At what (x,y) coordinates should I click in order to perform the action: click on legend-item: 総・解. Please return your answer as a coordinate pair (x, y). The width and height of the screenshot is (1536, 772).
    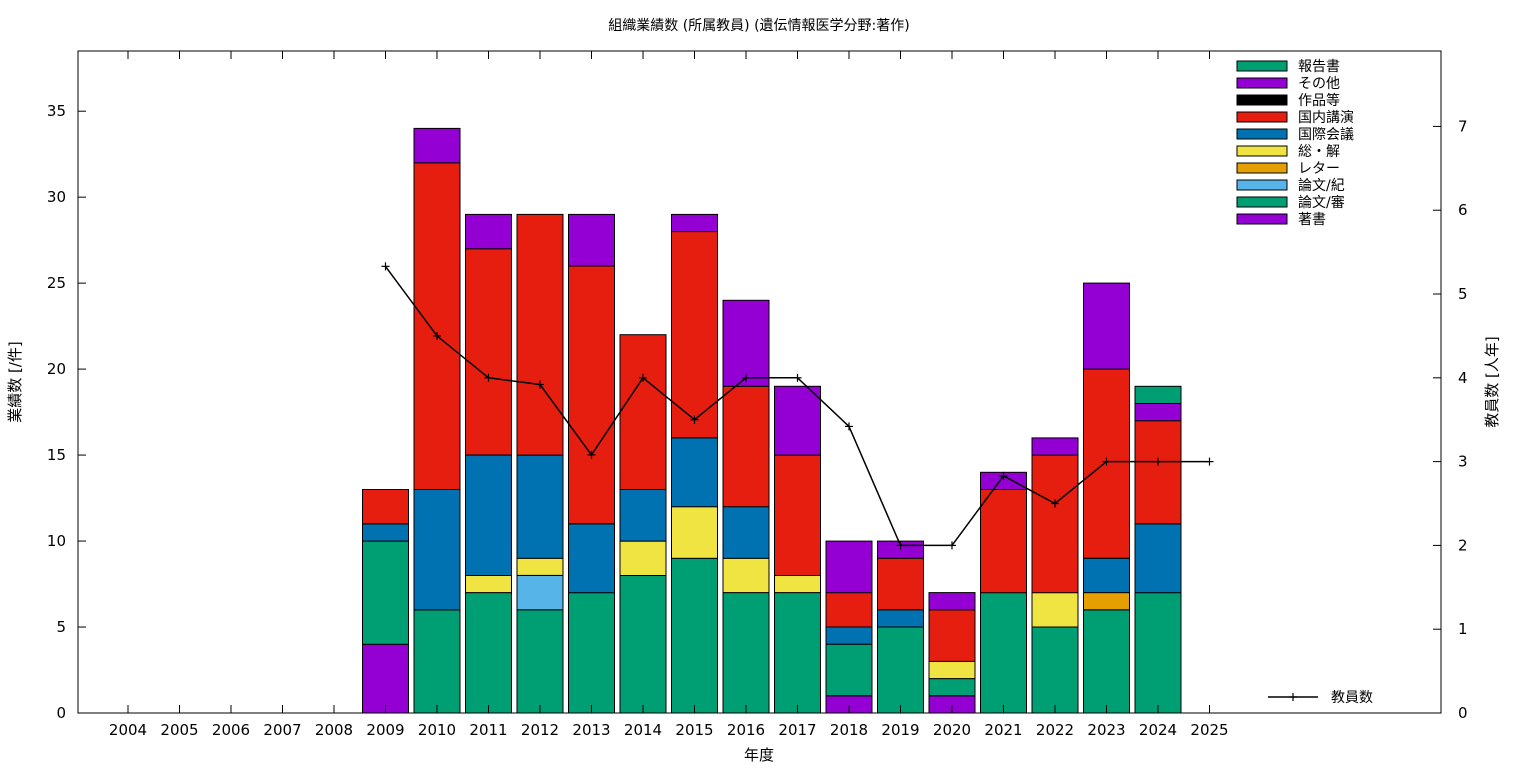
    Looking at the image, I should click on (1288, 152).